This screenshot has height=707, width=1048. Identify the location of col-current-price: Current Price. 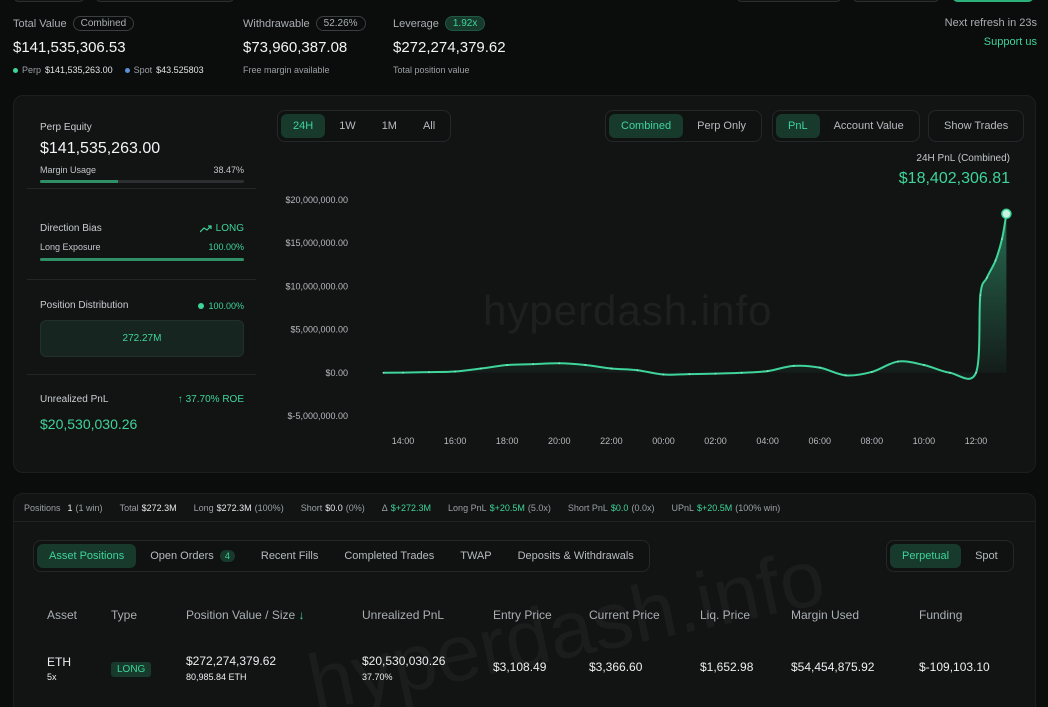
(624, 615).